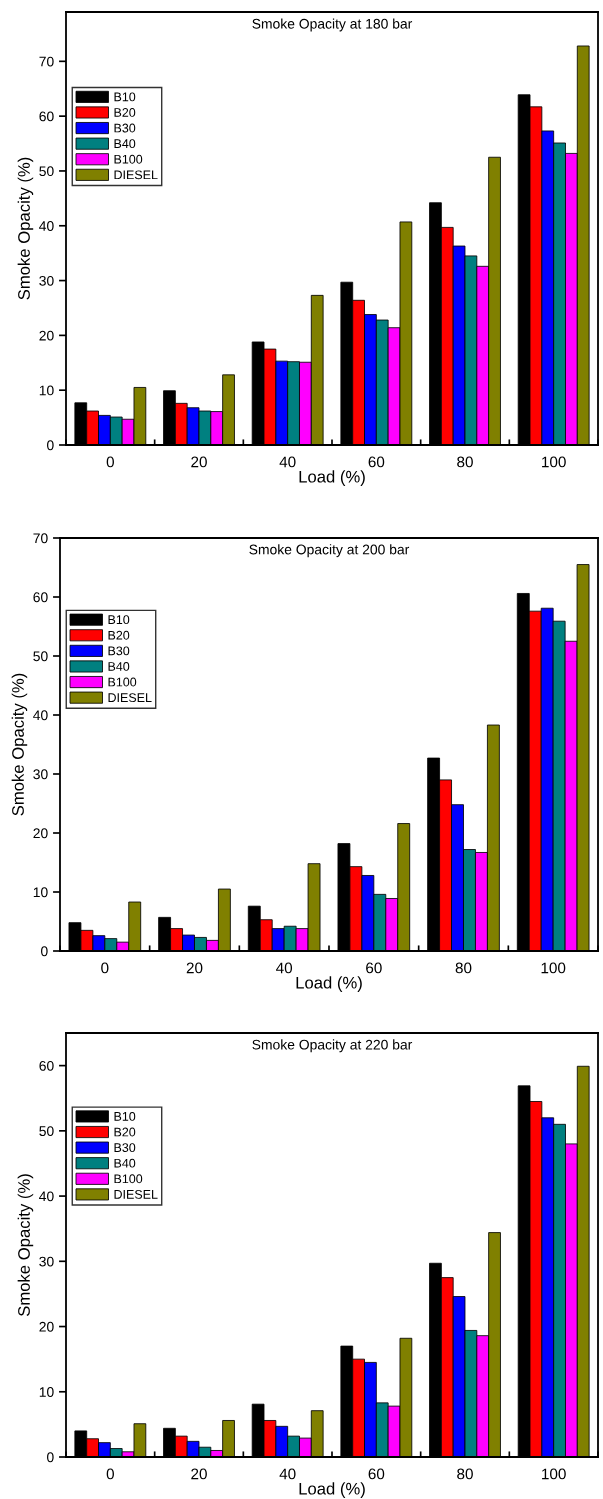 Image resolution: width=603 pixels, height=1499 pixels. What do you see at coordinates (332, 25) in the screenshot?
I see `chart-title: Smoke Opacity at 180 bar` at bounding box center [332, 25].